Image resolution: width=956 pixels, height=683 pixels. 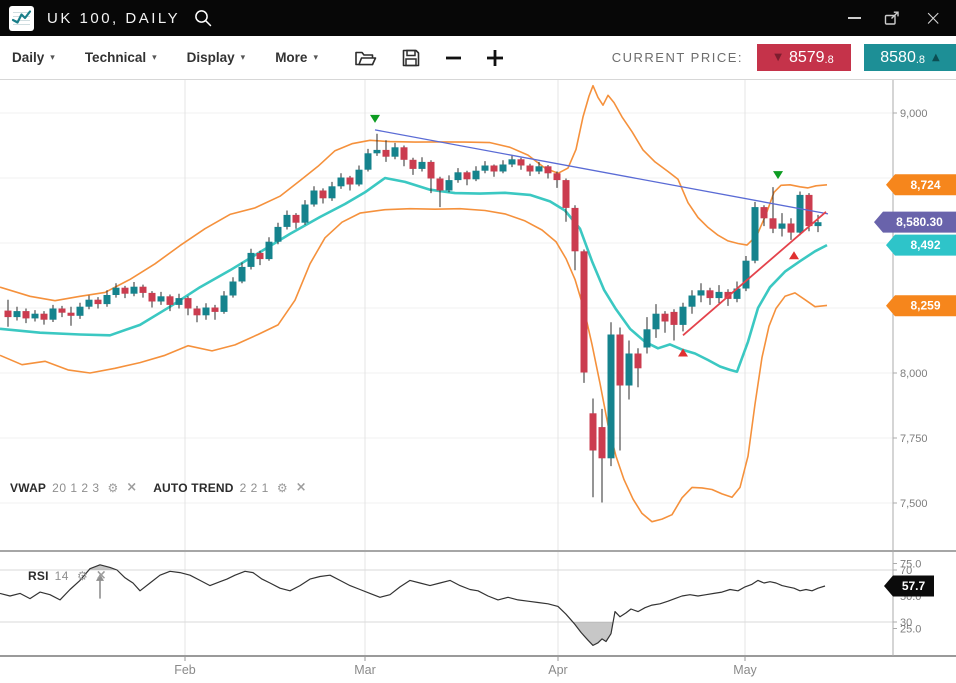 I want to click on rsi-axis-label: 75.0, so click(x=910, y=565).